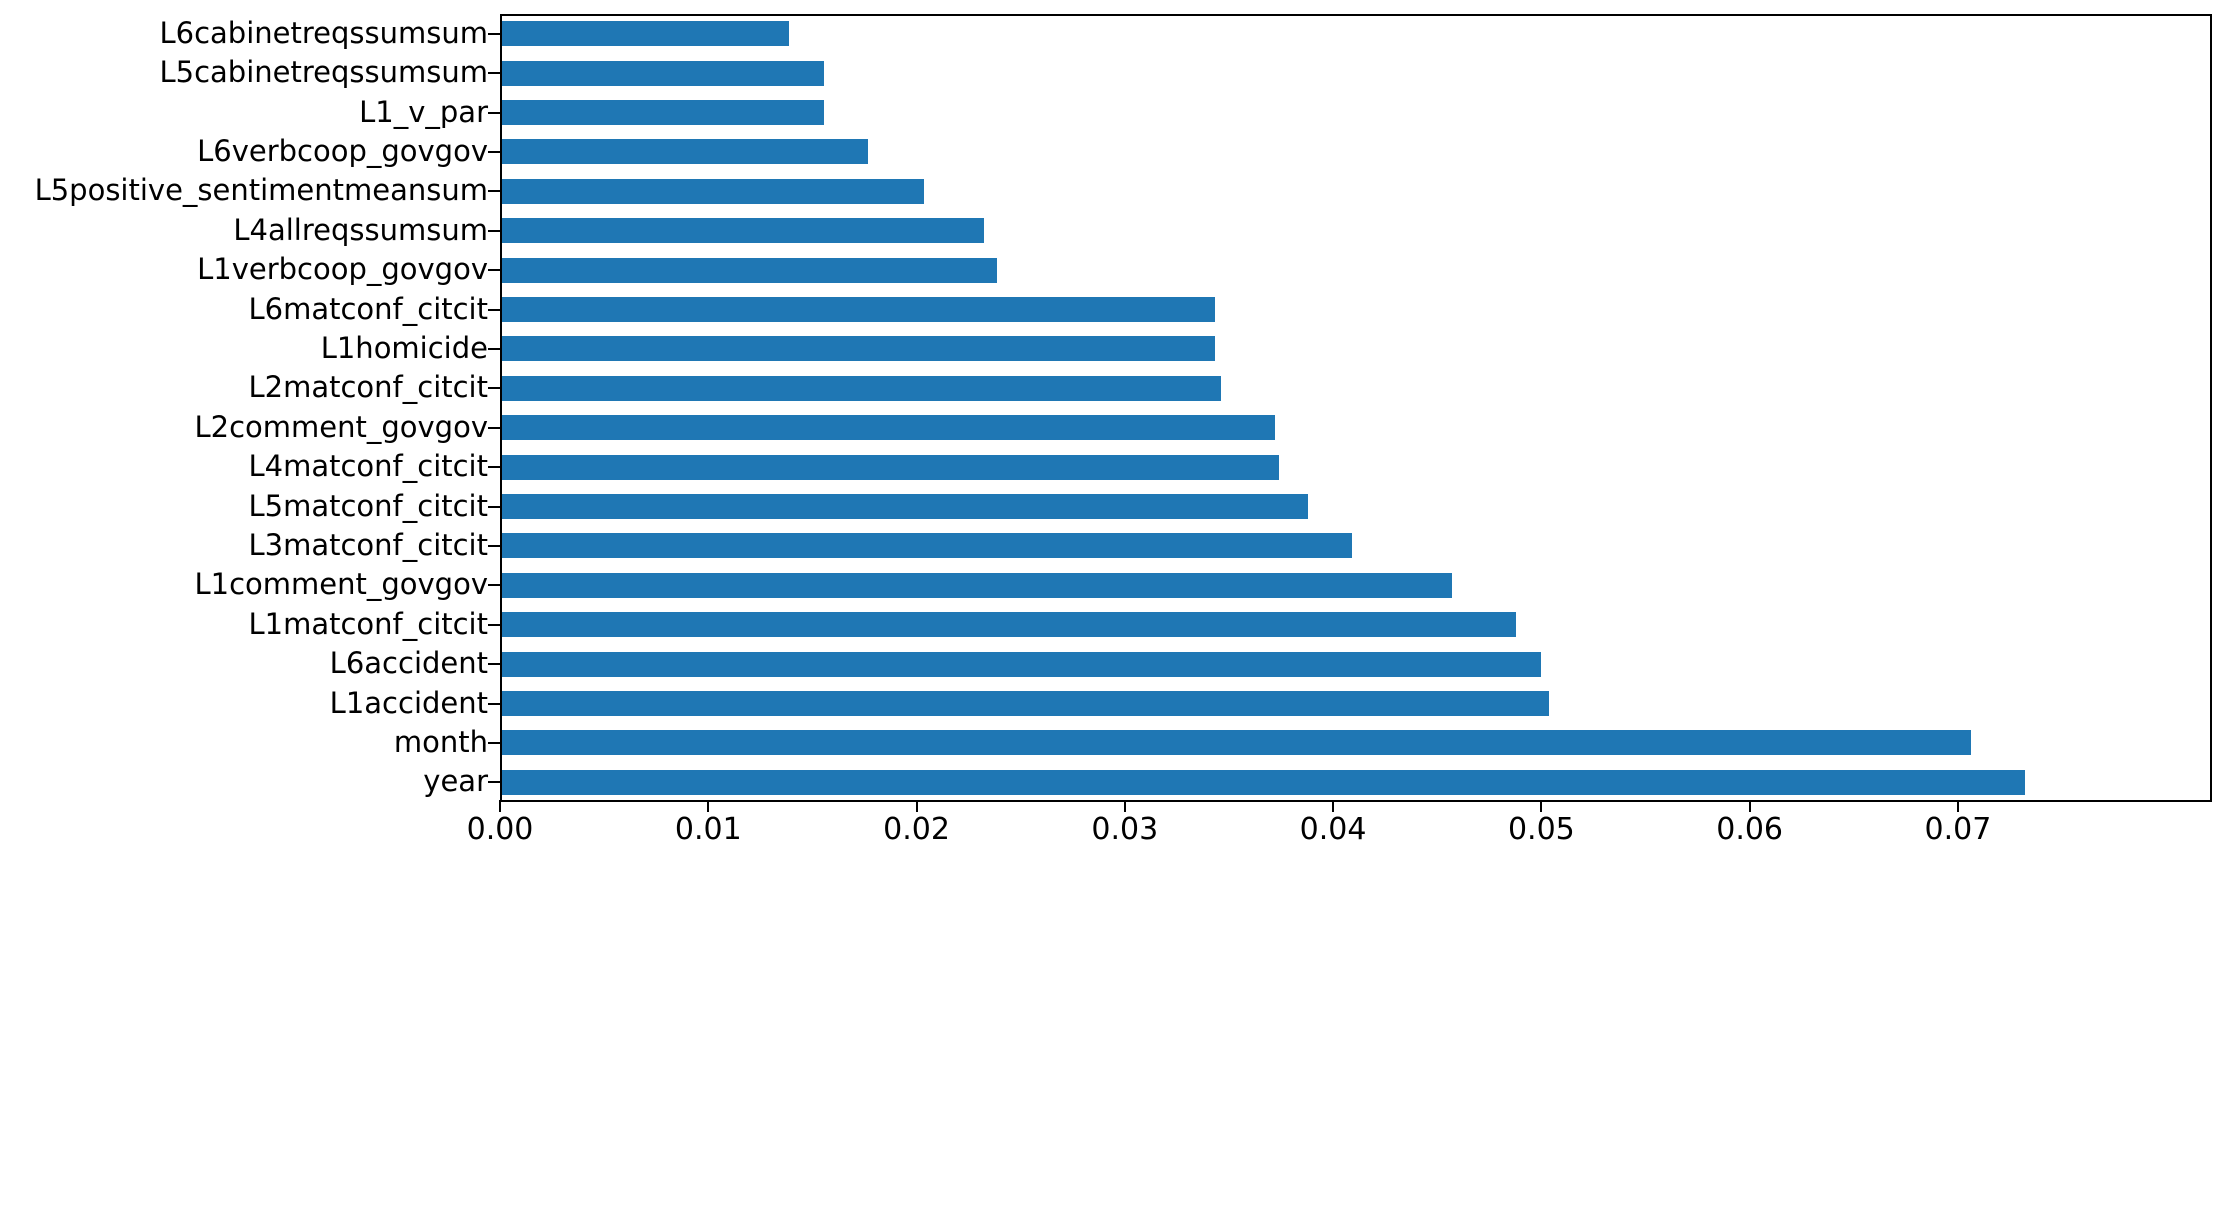  Describe the element at coordinates (368, 387) in the screenshot. I see `y-tick-label: L2matconf_citcit` at that location.